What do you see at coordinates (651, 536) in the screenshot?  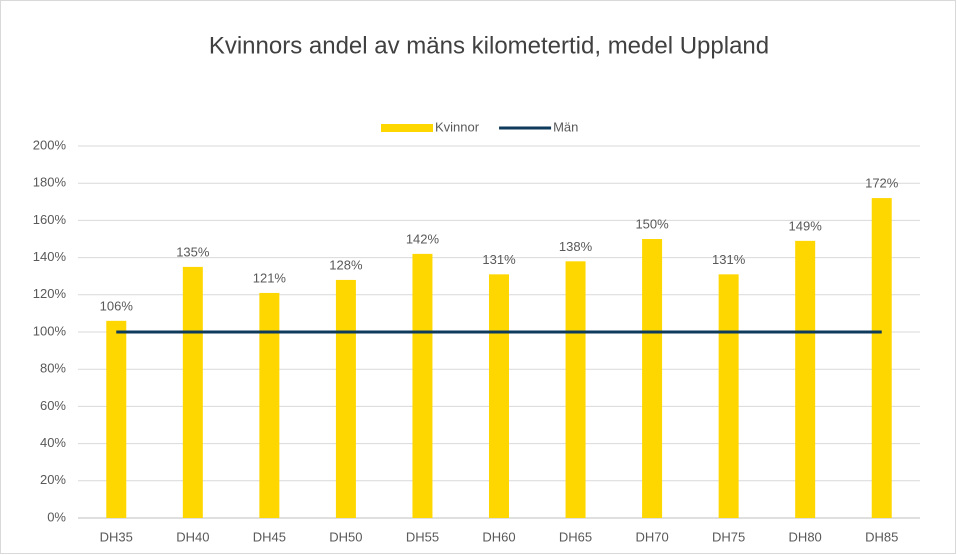 I see `x-tick-label: DH70` at bounding box center [651, 536].